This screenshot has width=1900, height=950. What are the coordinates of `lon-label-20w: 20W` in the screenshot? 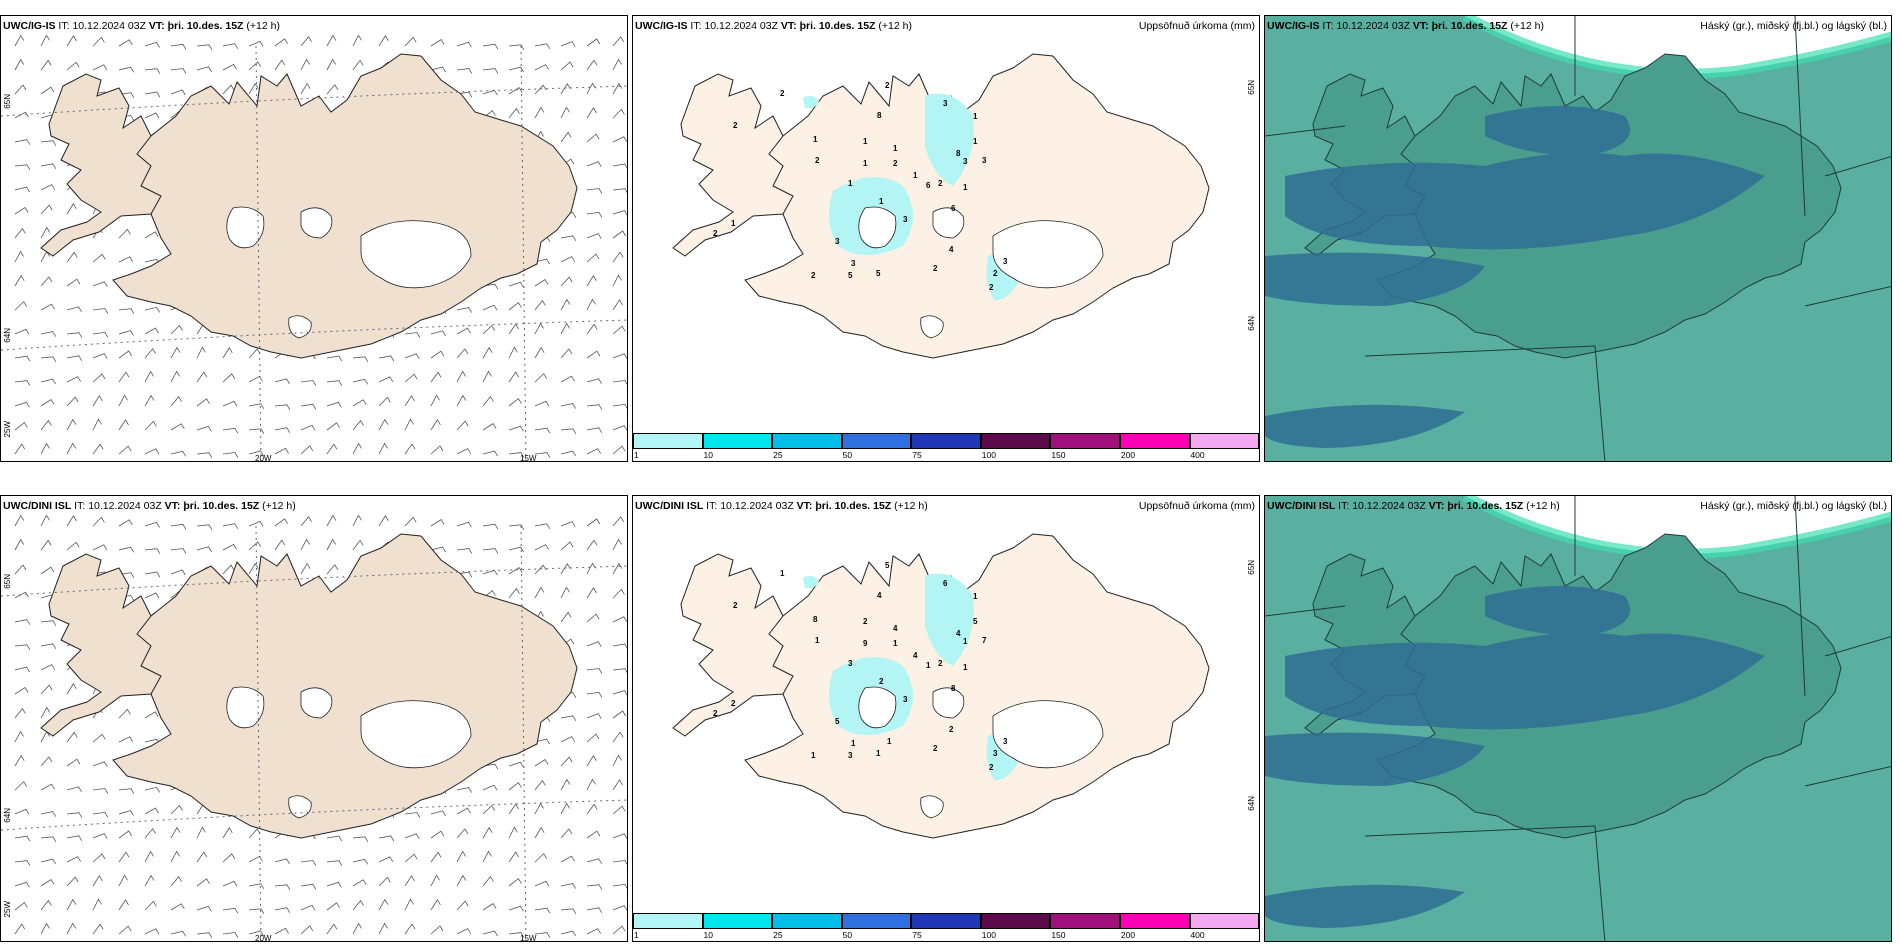 It's located at (263, 938).